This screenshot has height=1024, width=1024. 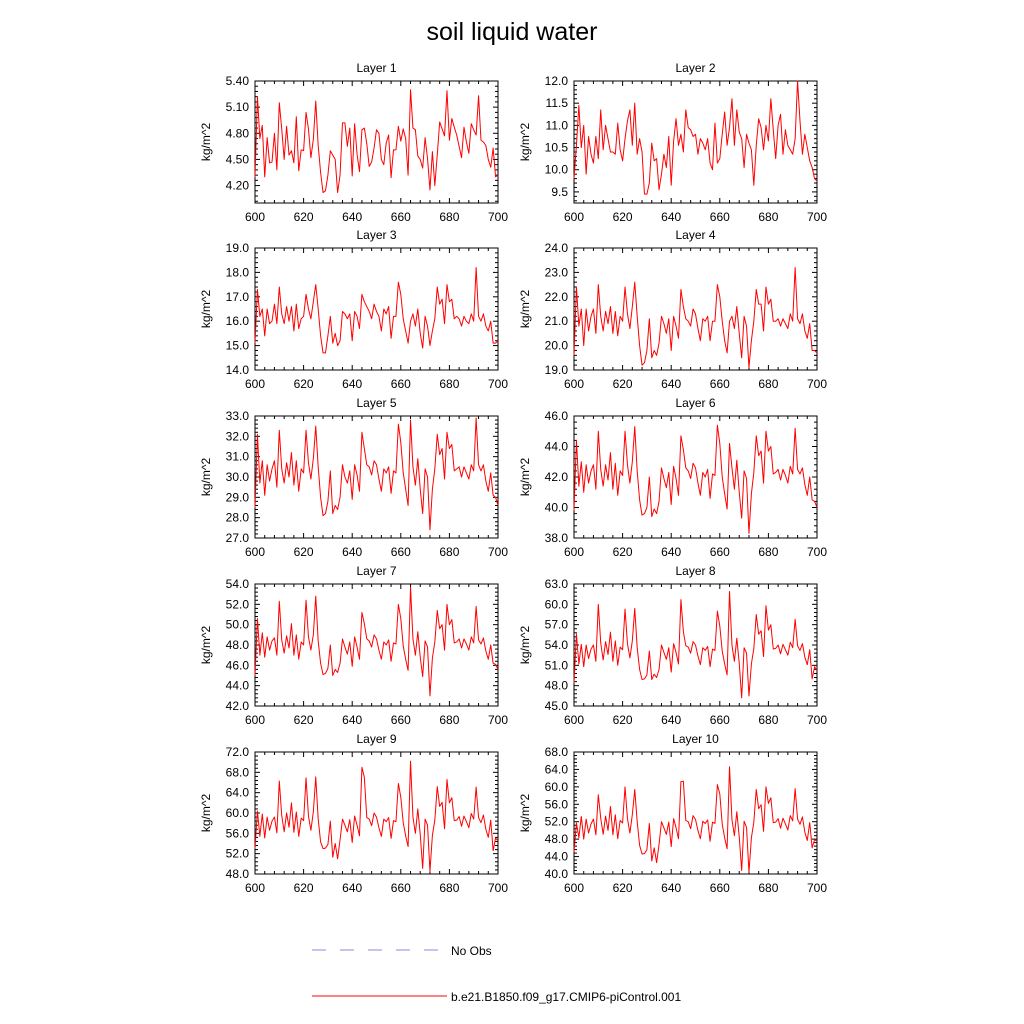 I want to click on panel-title: Layer 4, so click(x=695, y=235).